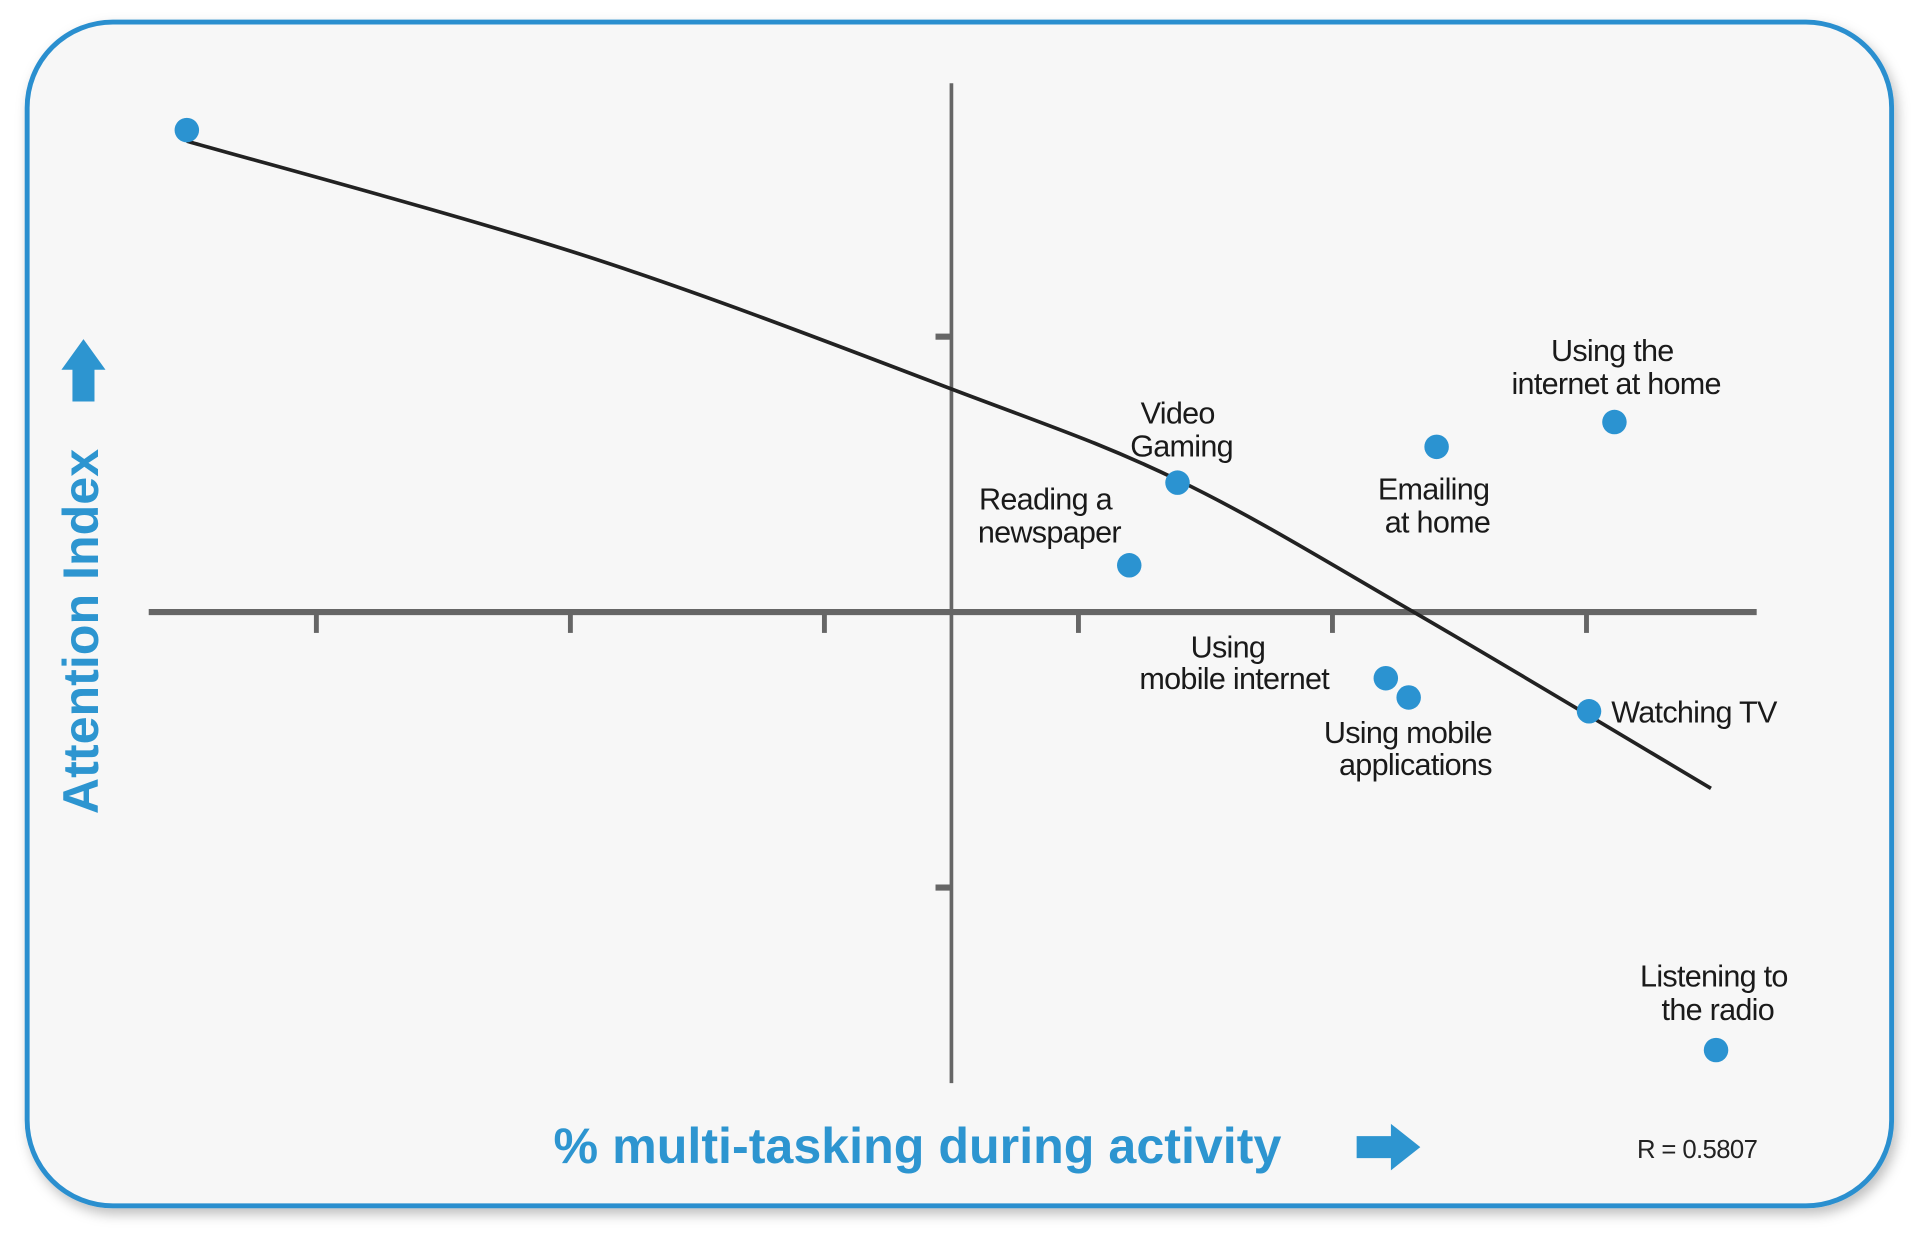 This screenshot has width=1920, height=1234. I want to click on label-video-gaming: Video Gaming, so click(1181, 430).